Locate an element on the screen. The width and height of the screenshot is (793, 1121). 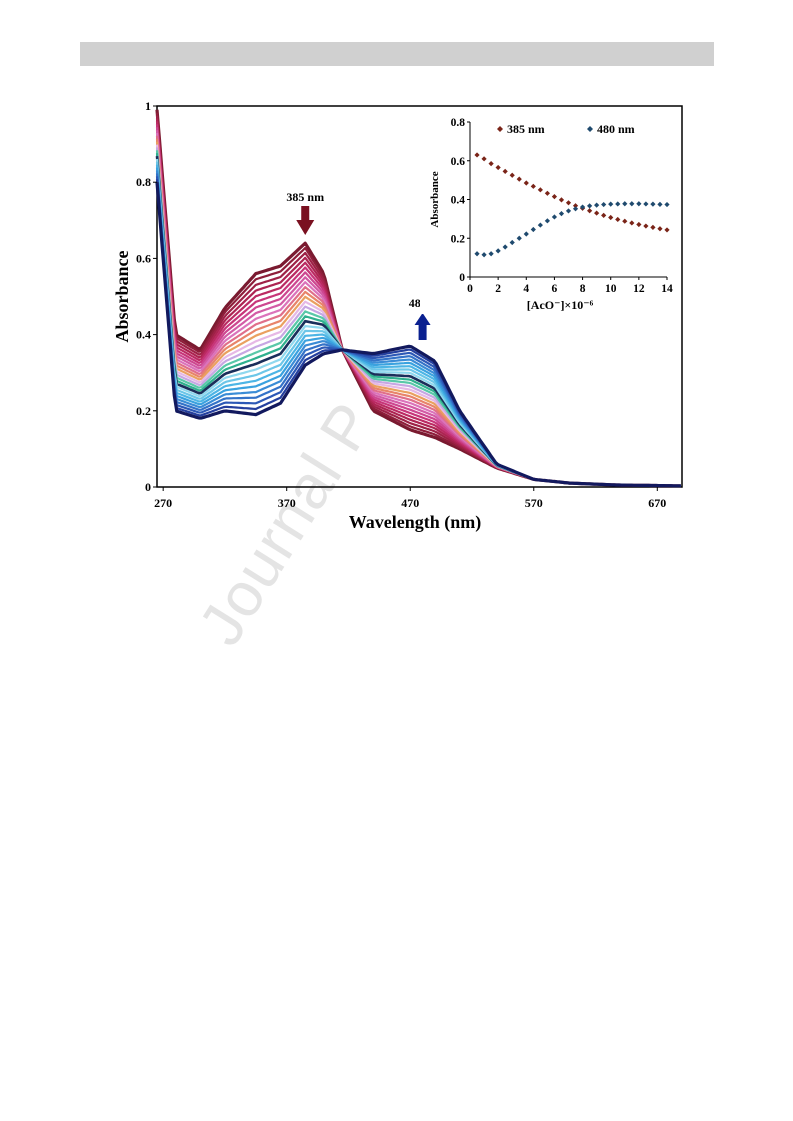
arrow-up-shaft is located at coordinates (422, 332).